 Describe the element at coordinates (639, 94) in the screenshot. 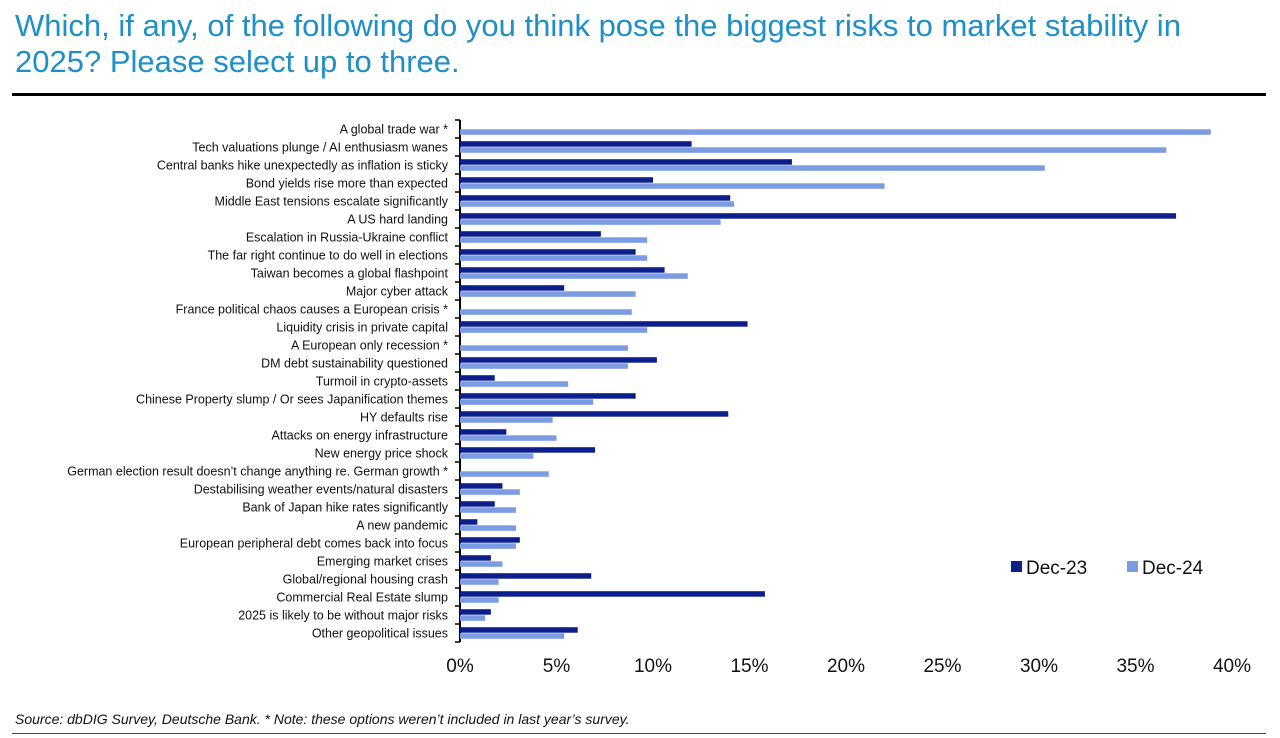

I see `title-divider` at that location.